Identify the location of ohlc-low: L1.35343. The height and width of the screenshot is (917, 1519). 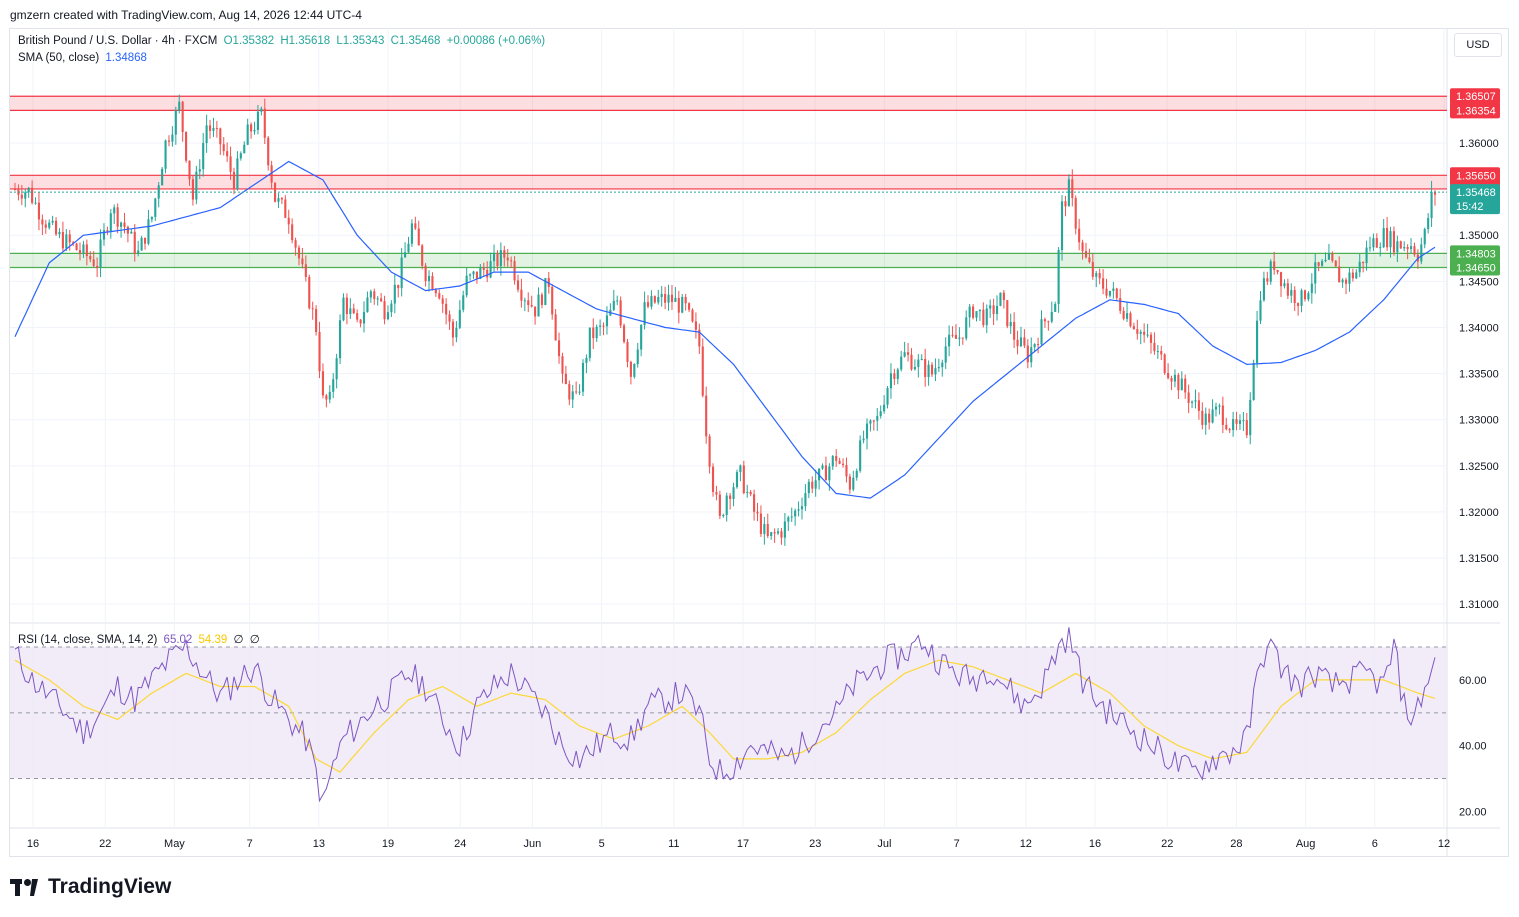
(360, 41).